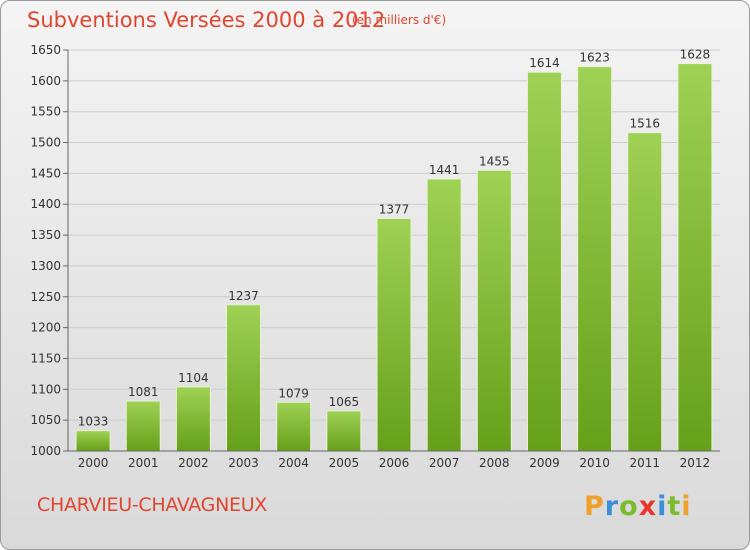 The width and height of the screenshot is (750, 550). Describe the element at coordinates (494, 310) in the screenshot. I see `bar-2008` at that location.